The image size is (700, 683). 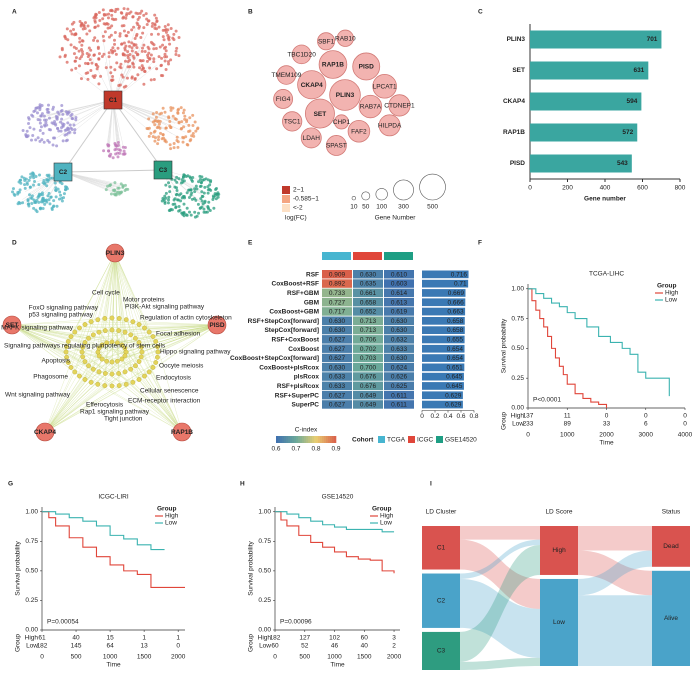 What do you see at coordinates (528, 435) in the screenshot?
I see `x-tick-label: 0` at bounding box center [528, 435].